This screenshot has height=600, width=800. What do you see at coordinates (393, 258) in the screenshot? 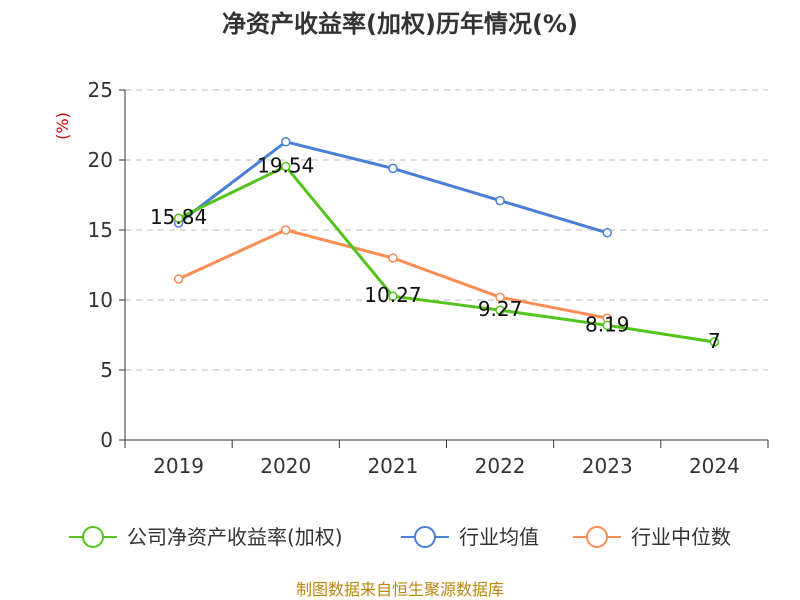
I see `point-s2-2021` at bounding box center [393, 258].